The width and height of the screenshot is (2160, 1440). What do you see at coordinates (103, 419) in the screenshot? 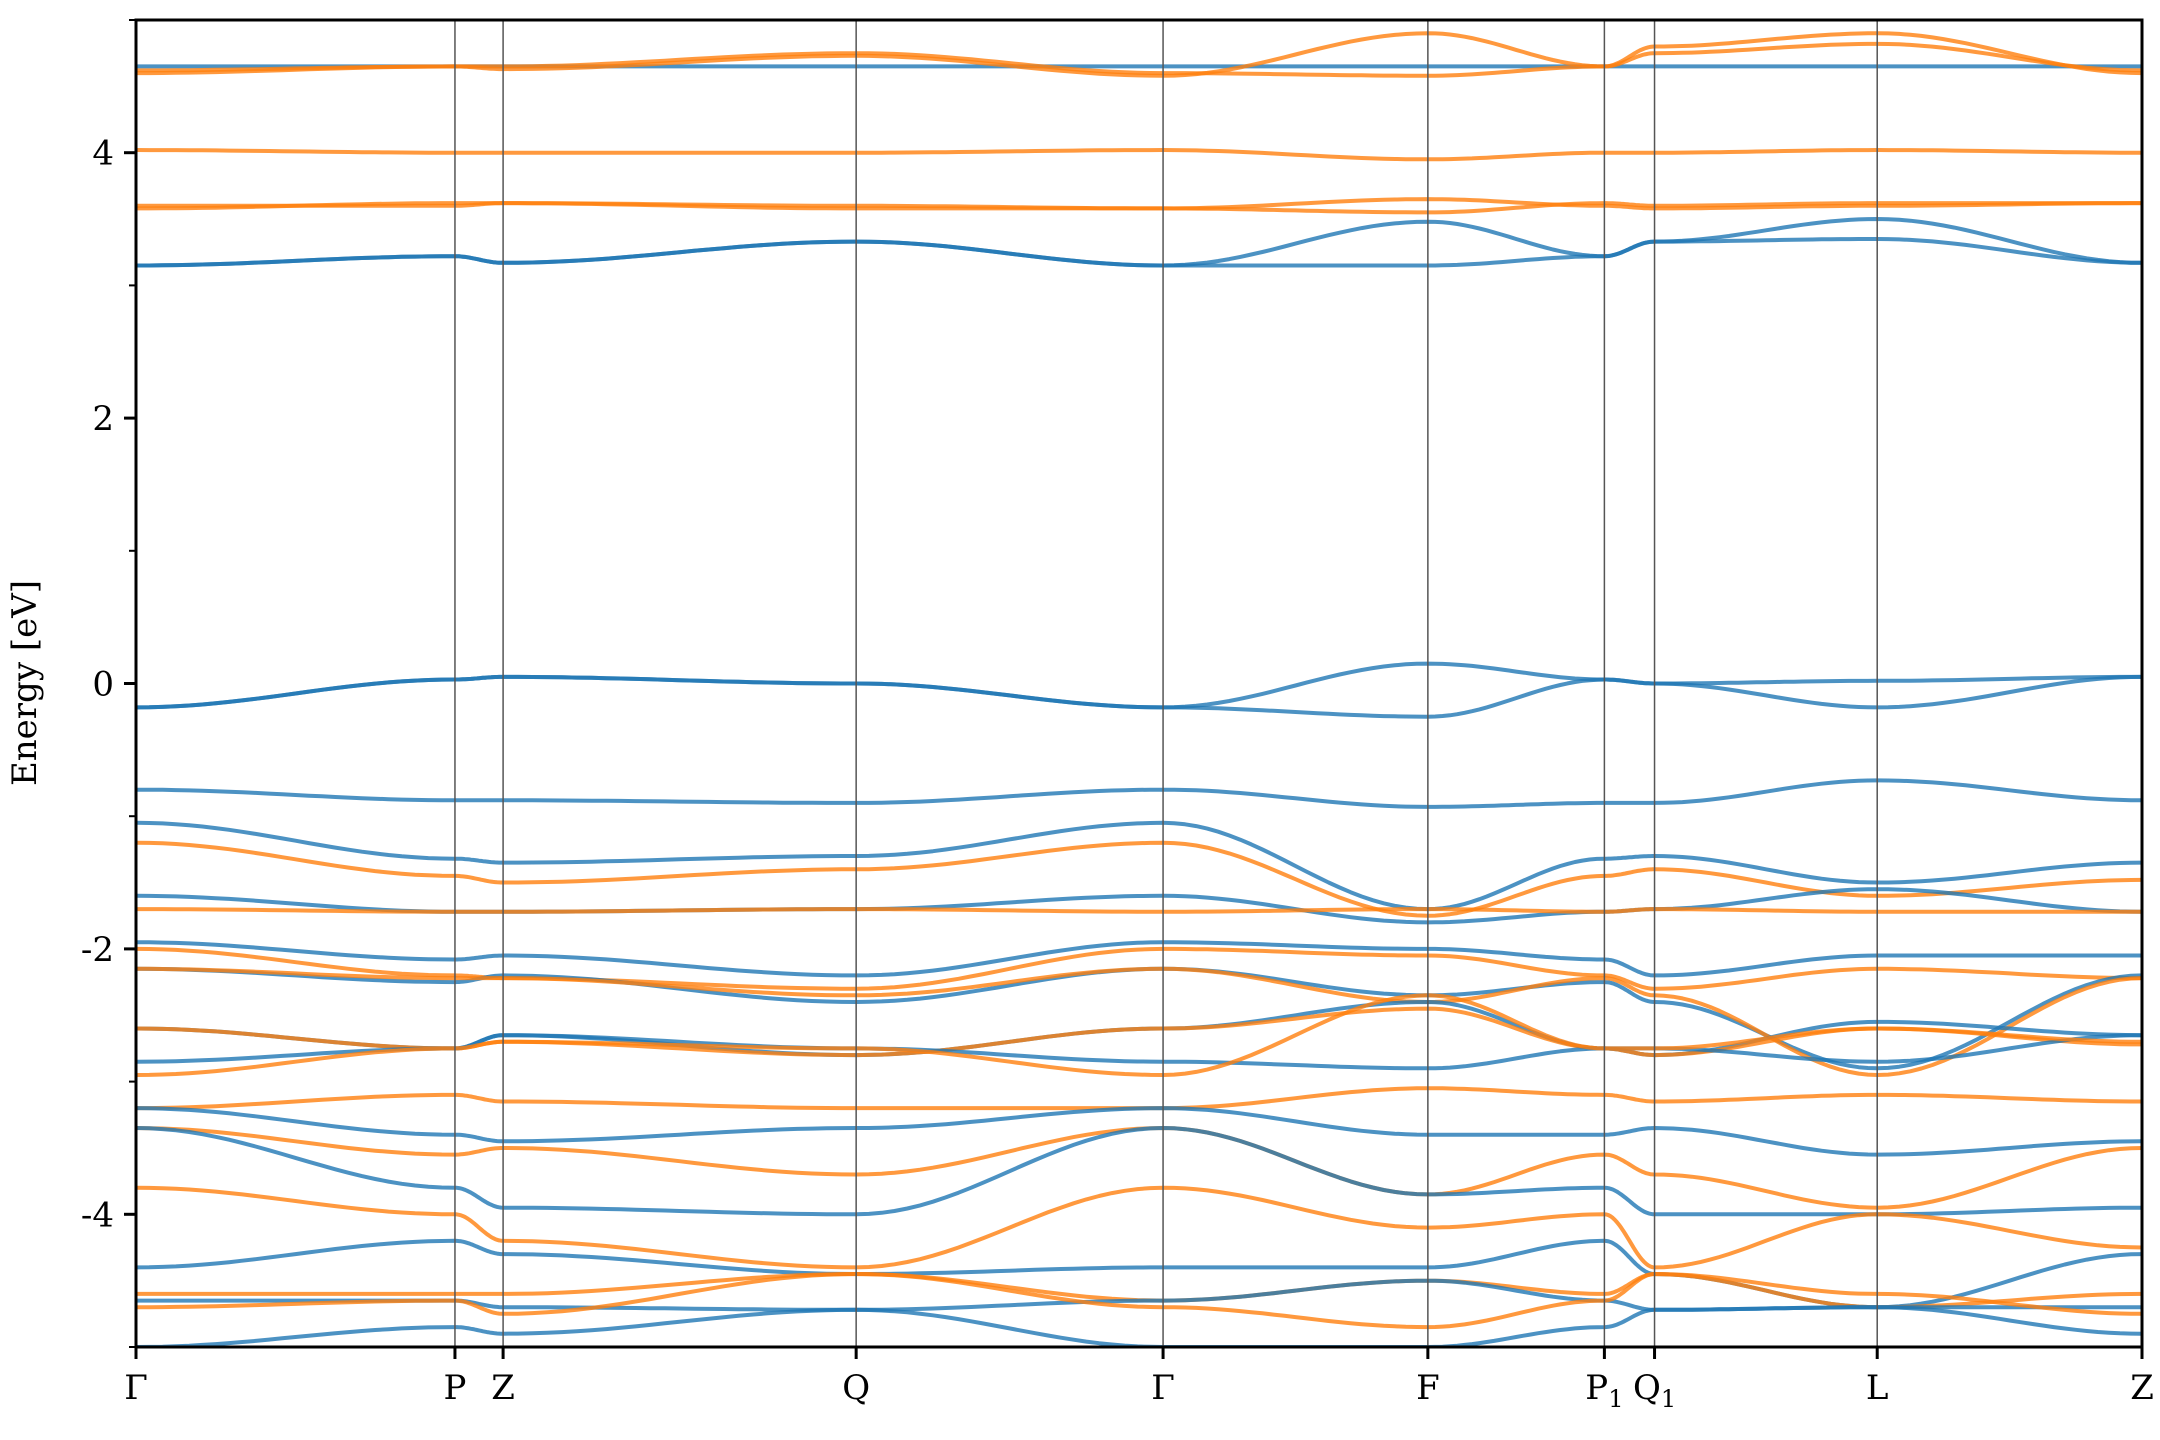
I see `y-tick-label: 2` at bounding box center [103, 419].